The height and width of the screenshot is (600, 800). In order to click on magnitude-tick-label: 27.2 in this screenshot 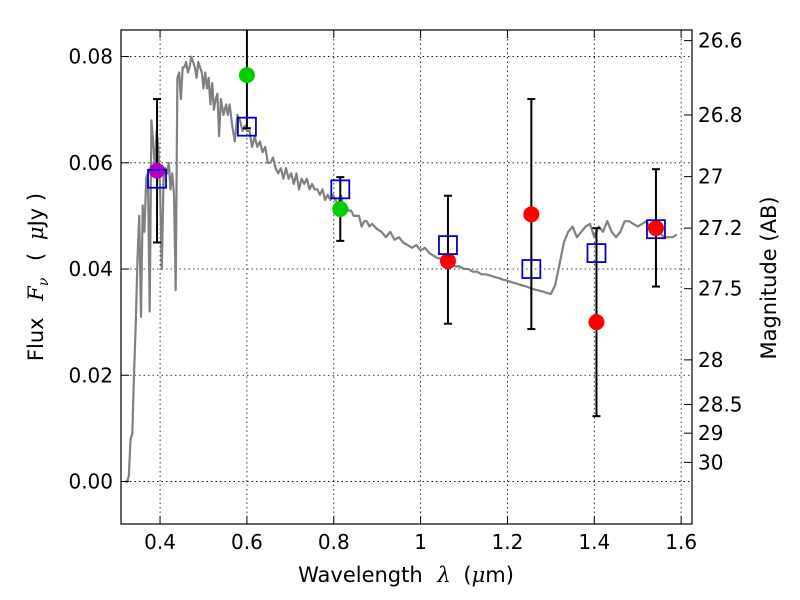, I will do `click(720, 228)`.